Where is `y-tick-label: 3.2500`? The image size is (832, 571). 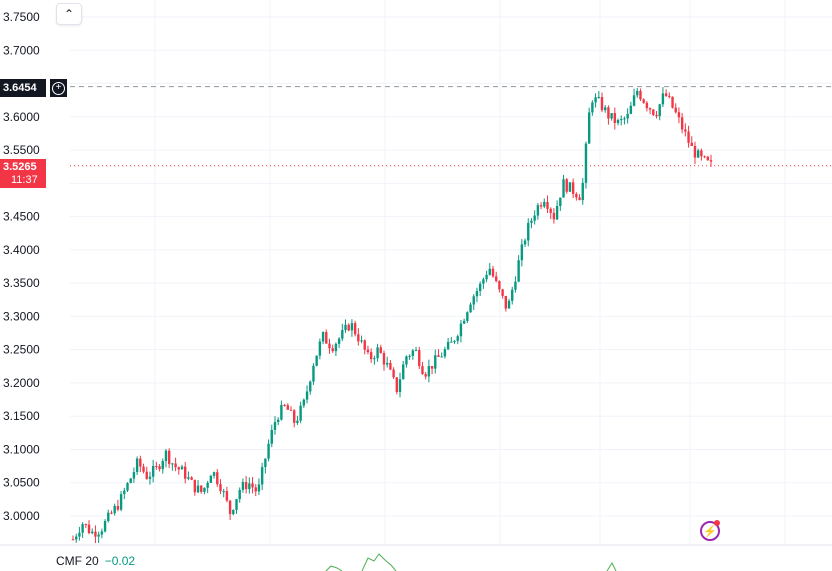 y-tick-label: 3.2500 is located at coordinates (21, 350).